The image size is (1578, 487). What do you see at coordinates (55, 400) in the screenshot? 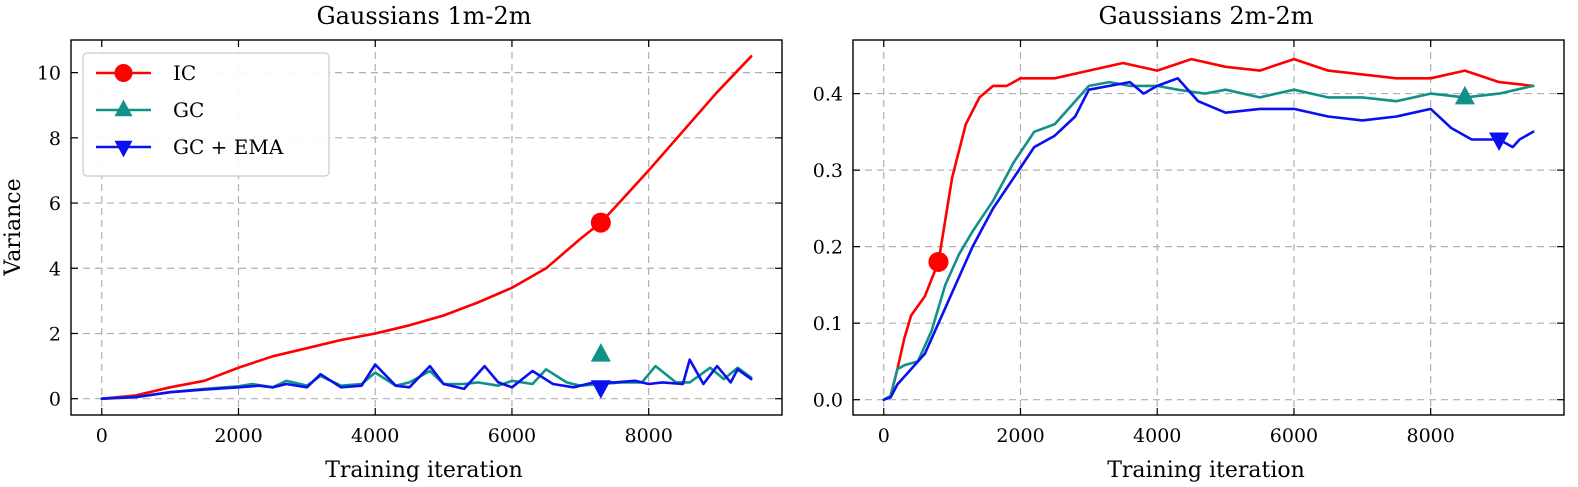
I see `y-tick-label: 0` at bounding box center [55, 400].